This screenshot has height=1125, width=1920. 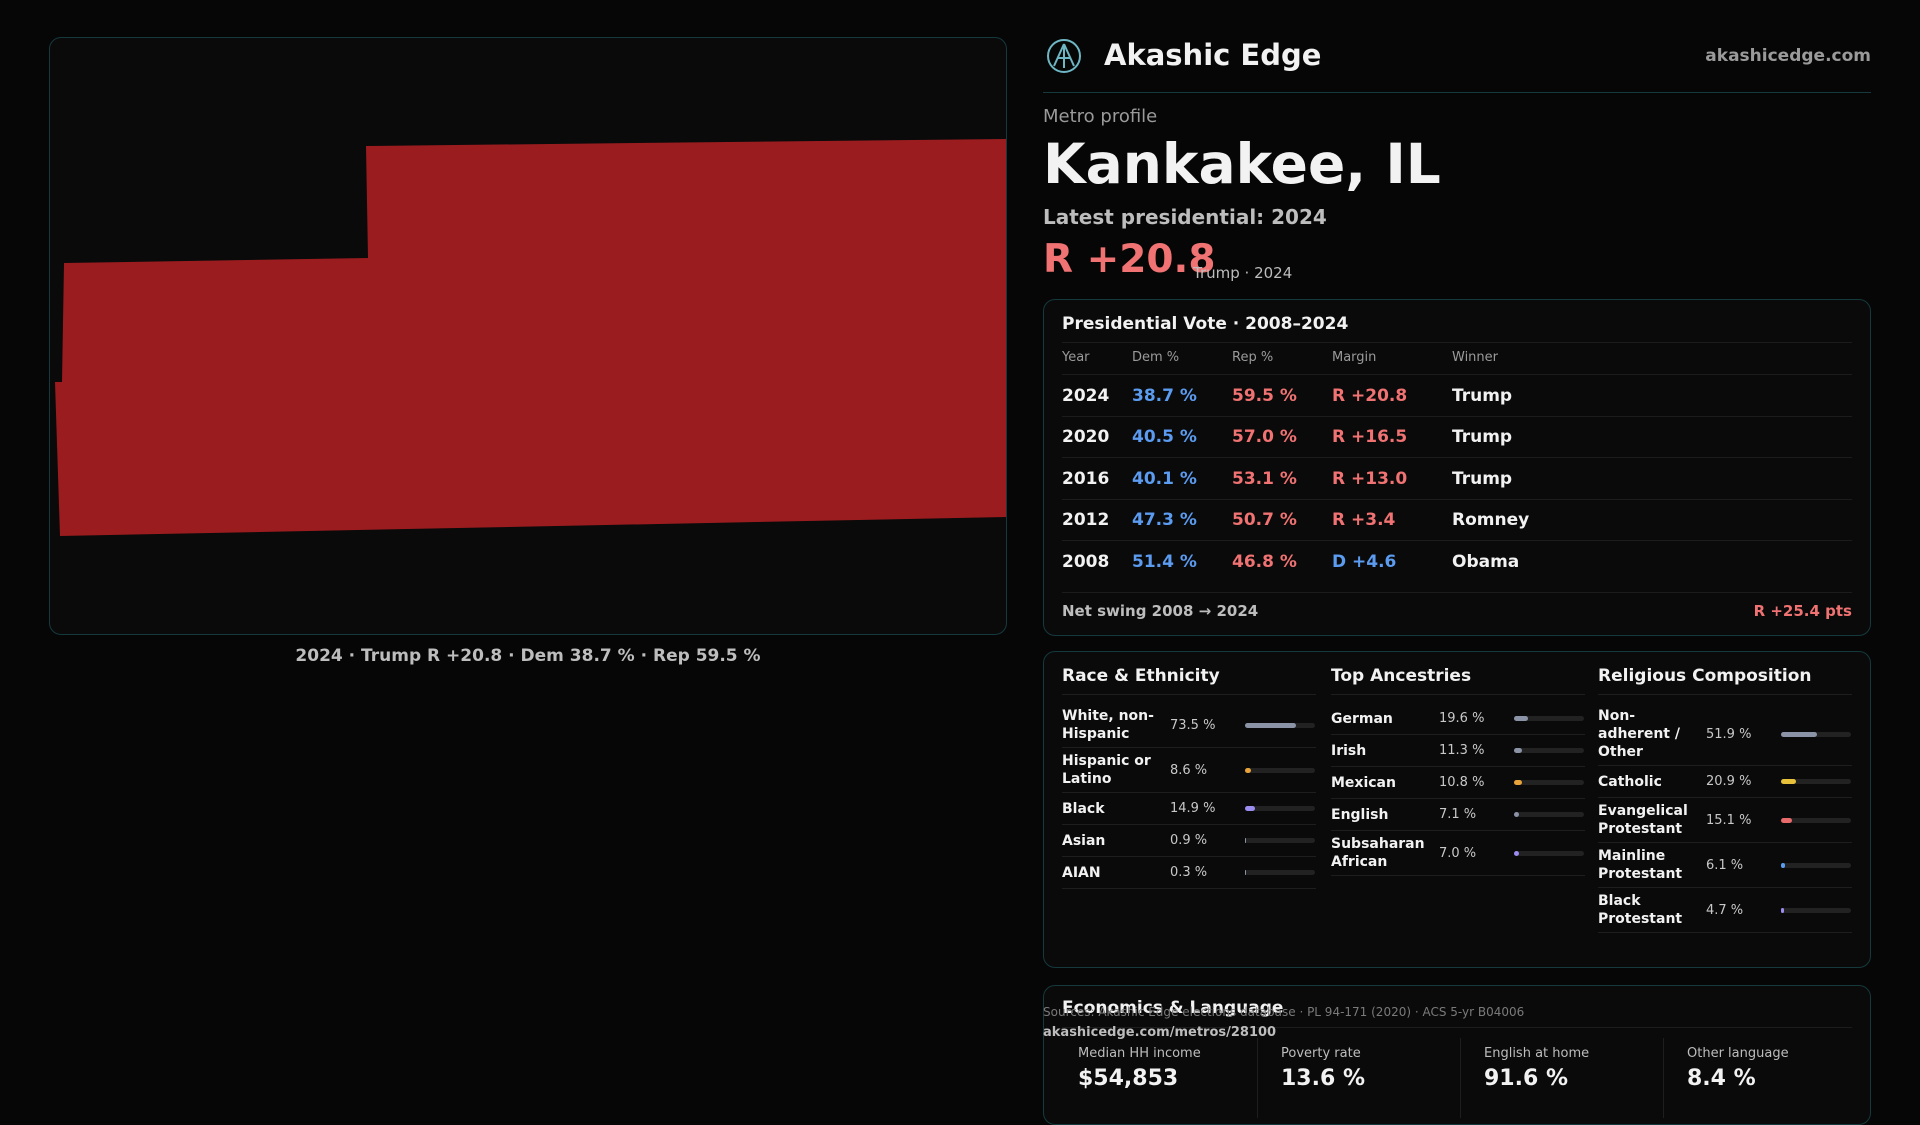 What do you see at coordinates (1064, 56) in the screenshot?
I see `logo` at bounding box center [1064, 56].